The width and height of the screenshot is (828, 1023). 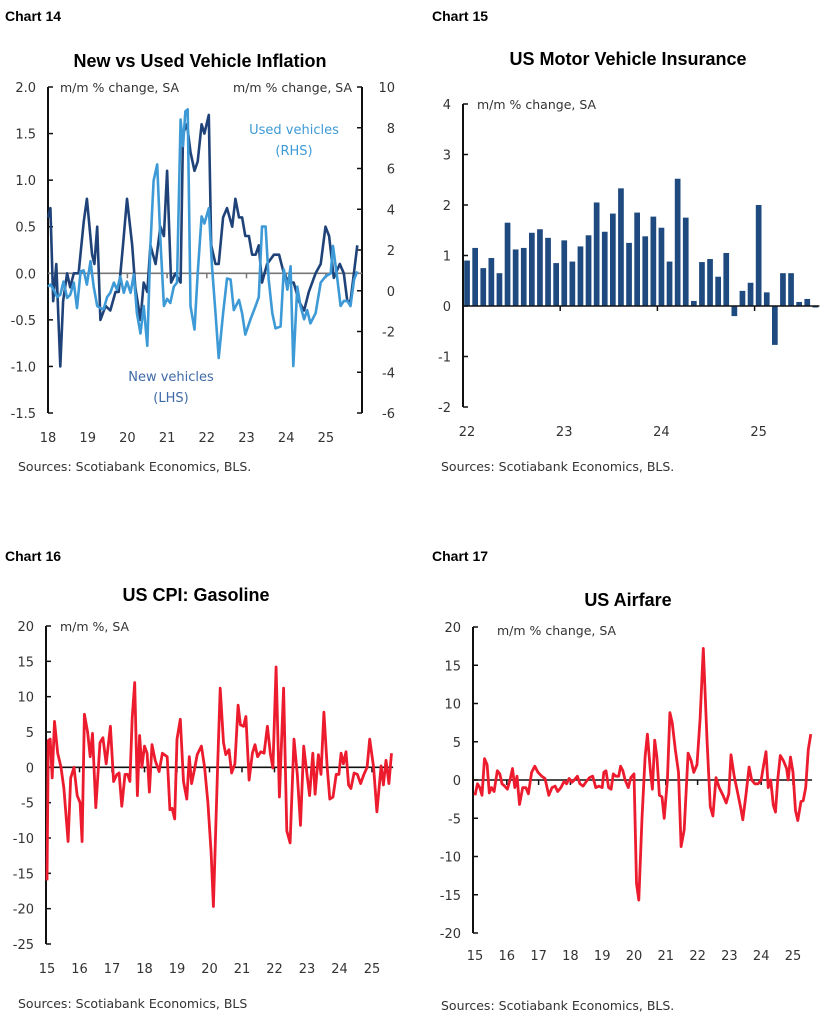 What do you see at coordinates (388, 414) in the screenshot?
I see `right-y-tick-label: -6` at bounding box center [388, 414].